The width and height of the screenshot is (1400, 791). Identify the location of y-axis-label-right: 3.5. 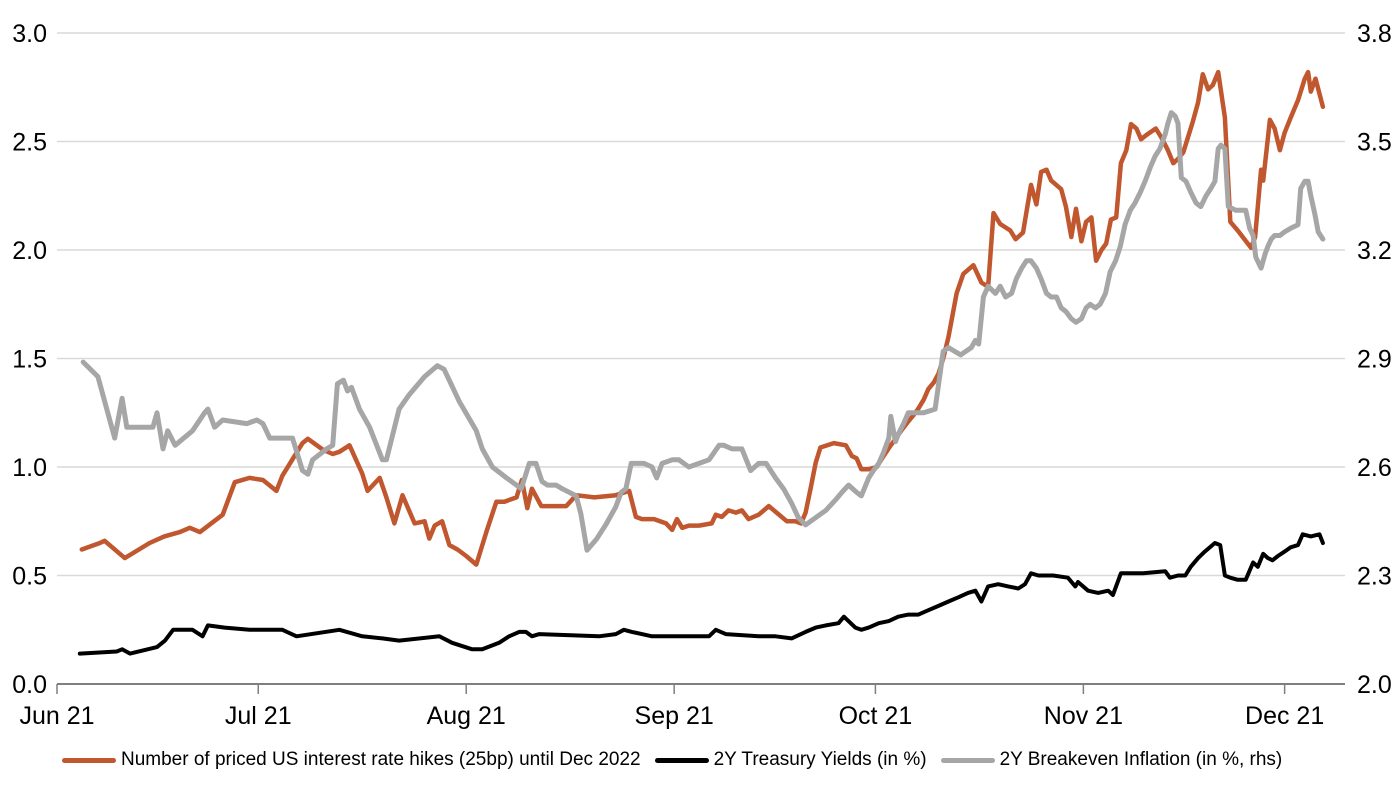
(1374, 143).